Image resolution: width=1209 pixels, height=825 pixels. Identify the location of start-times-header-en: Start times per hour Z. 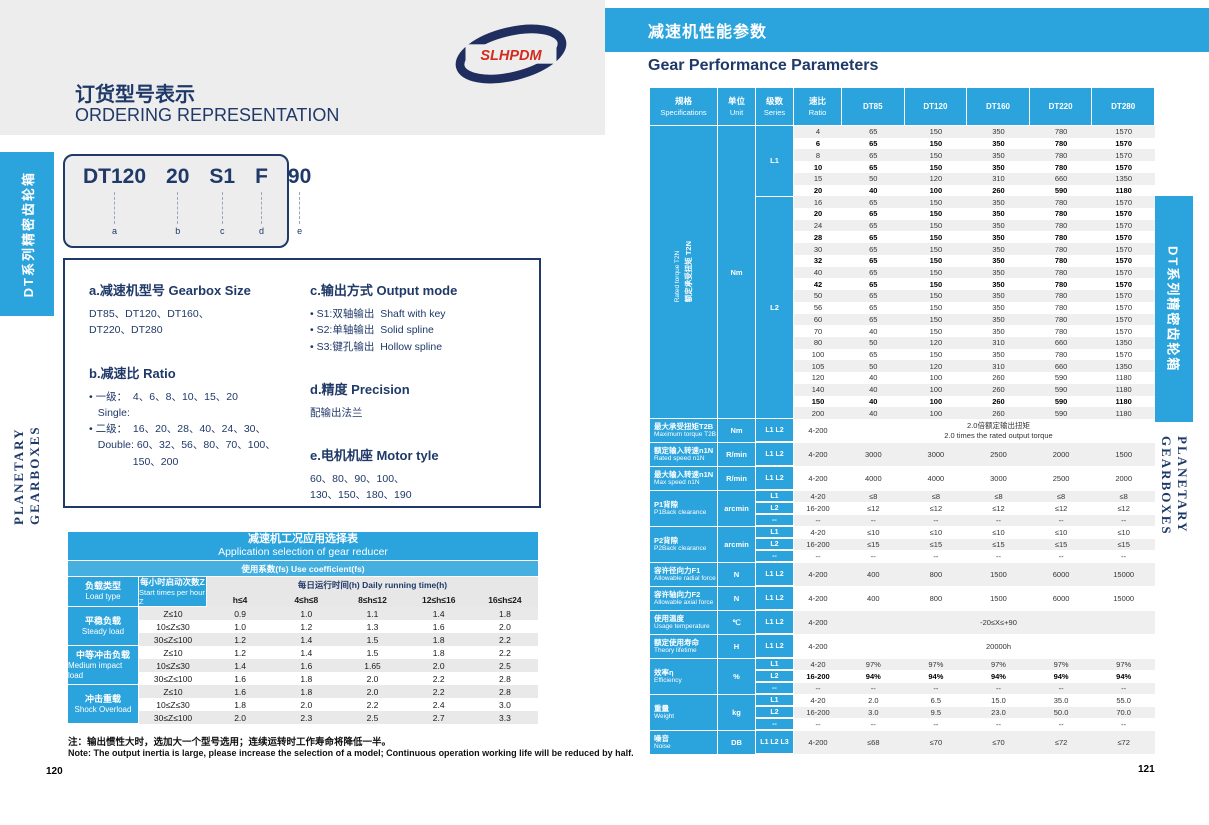
(172, 596).